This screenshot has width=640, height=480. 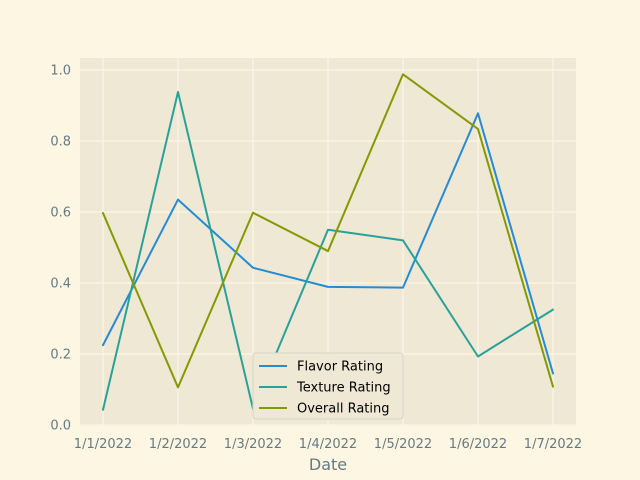 I want to click on y-tick-label: 0.4, so click(x=60, y=284).